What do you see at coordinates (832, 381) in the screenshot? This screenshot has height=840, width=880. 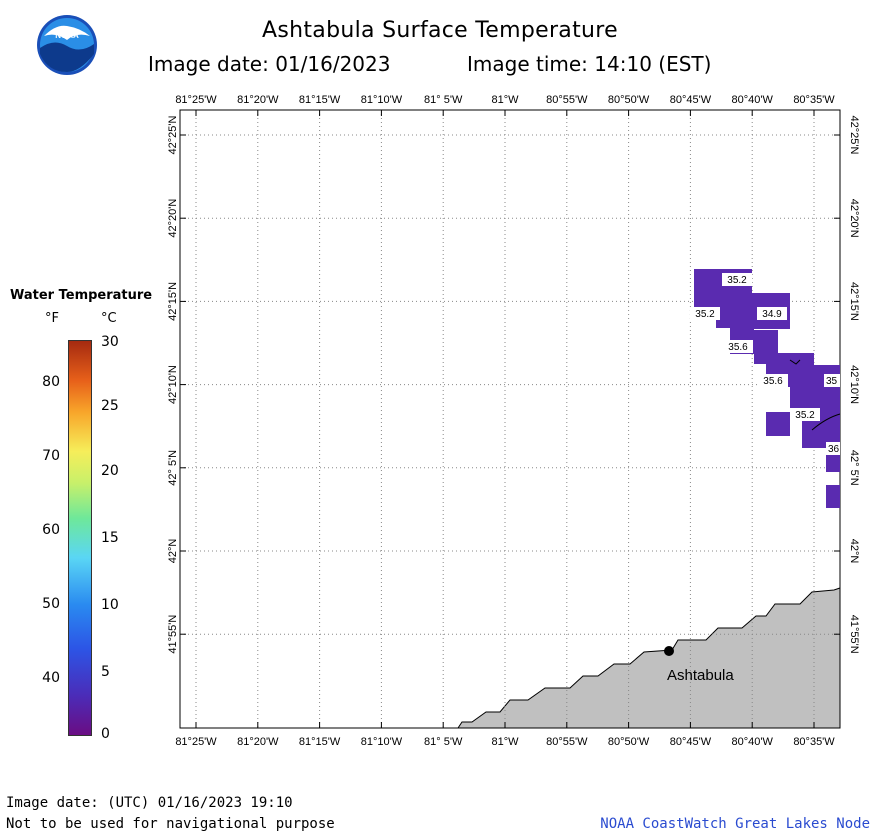 I see `temp-label: 35` at bounding box center [832, 381].